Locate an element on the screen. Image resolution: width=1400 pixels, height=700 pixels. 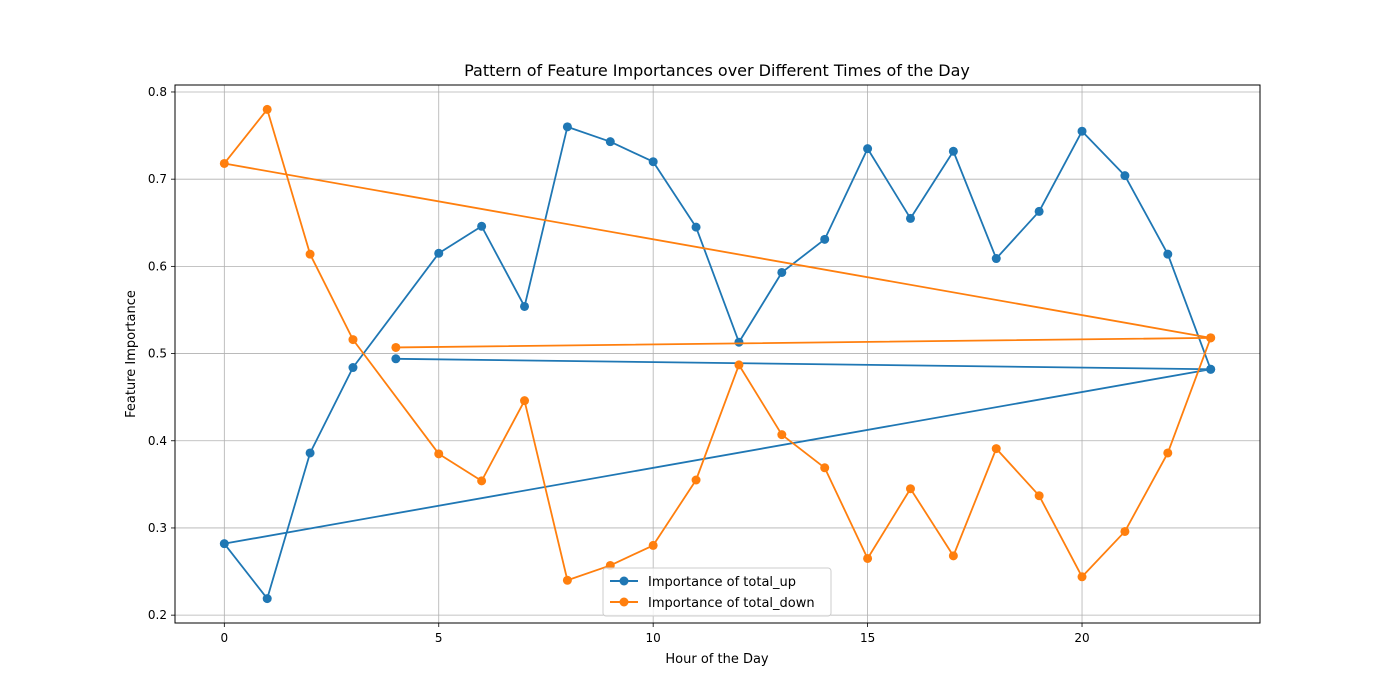
y-tick-label-5: 0.7 is located at coordinates (157, 179).